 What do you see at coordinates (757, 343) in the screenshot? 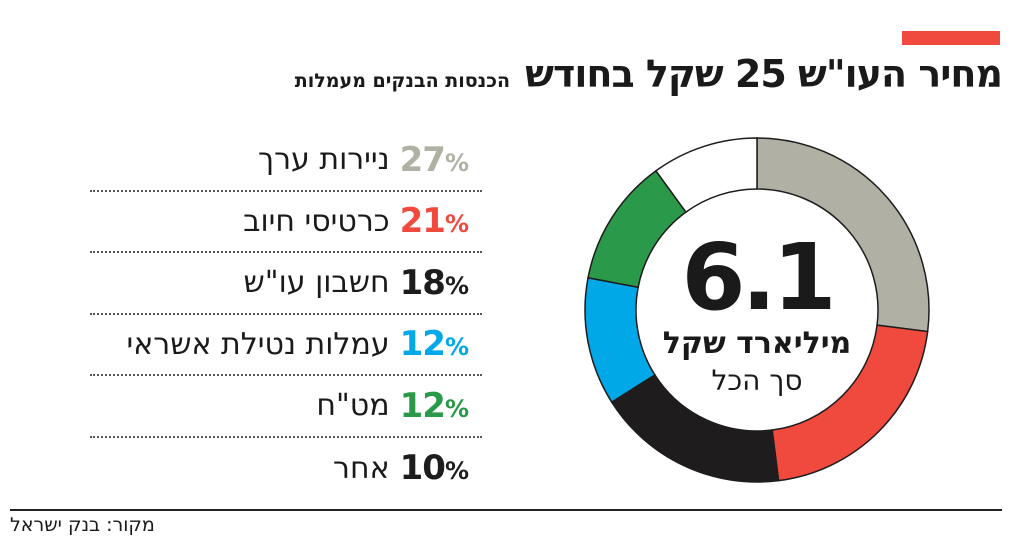
I see `center-unit: מיליארד שקל` at bounding box center [757, 343].